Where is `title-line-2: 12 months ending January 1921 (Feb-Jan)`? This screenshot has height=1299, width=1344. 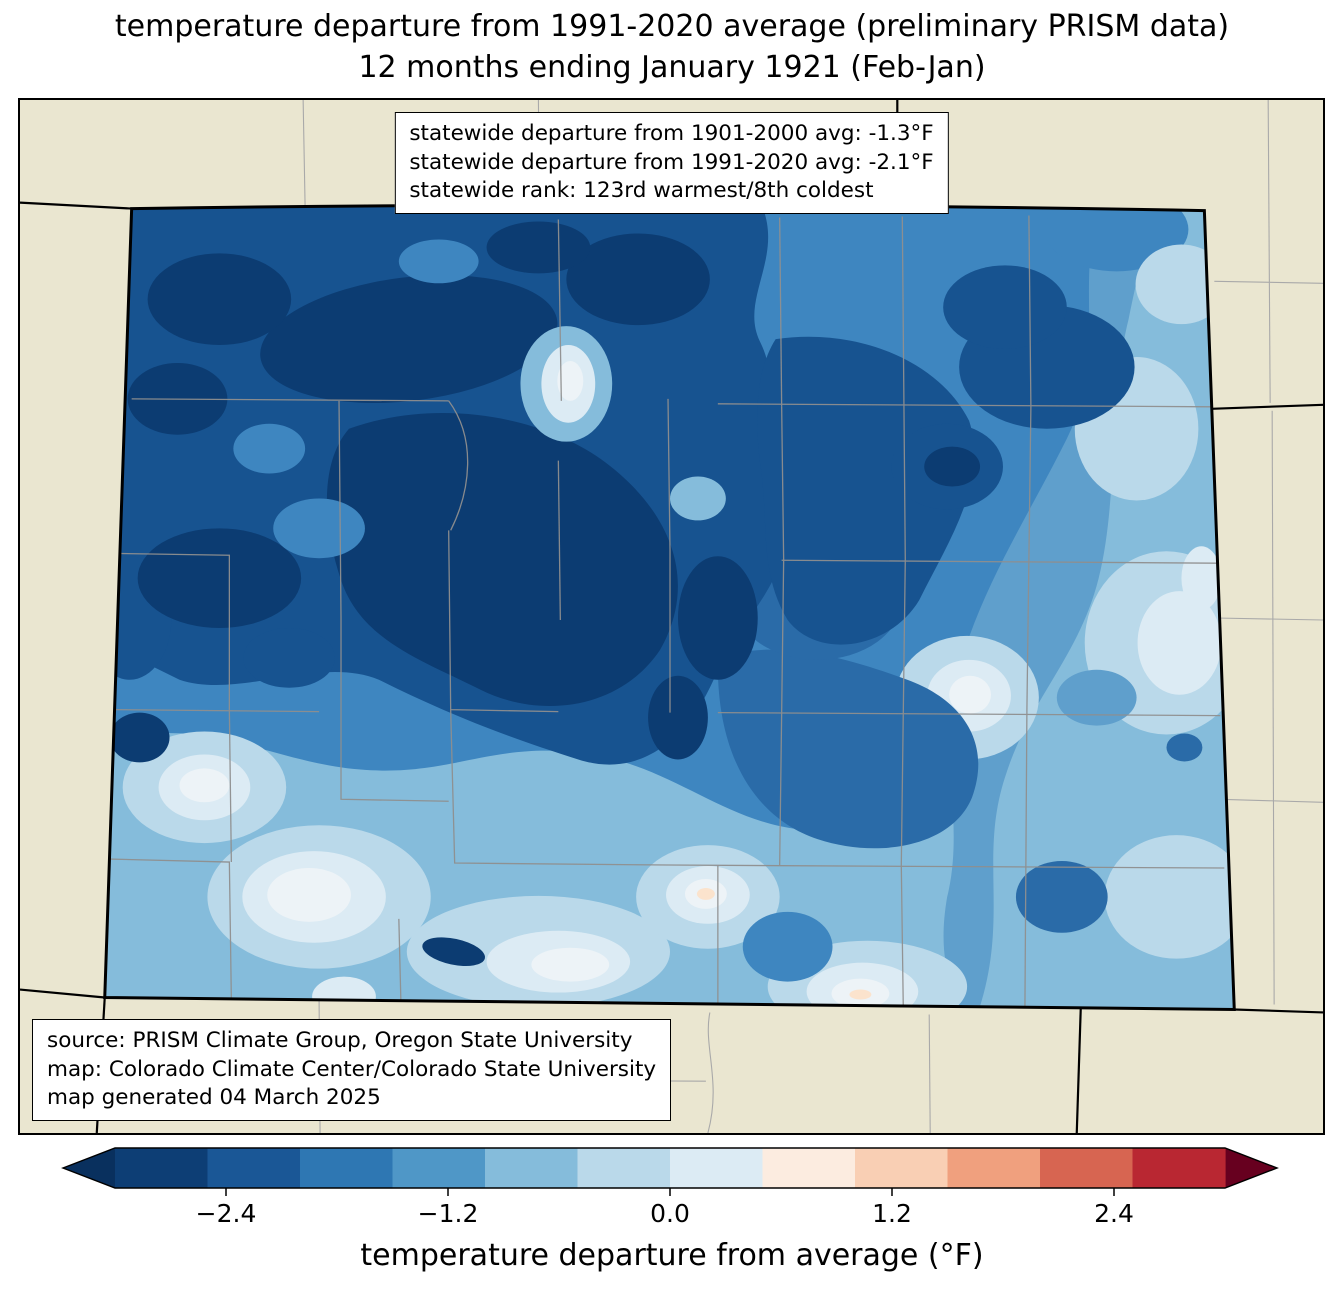
title-line-2: 12 months ending January 1921 (Feb-Jan) is located at coordinates (672, 68).